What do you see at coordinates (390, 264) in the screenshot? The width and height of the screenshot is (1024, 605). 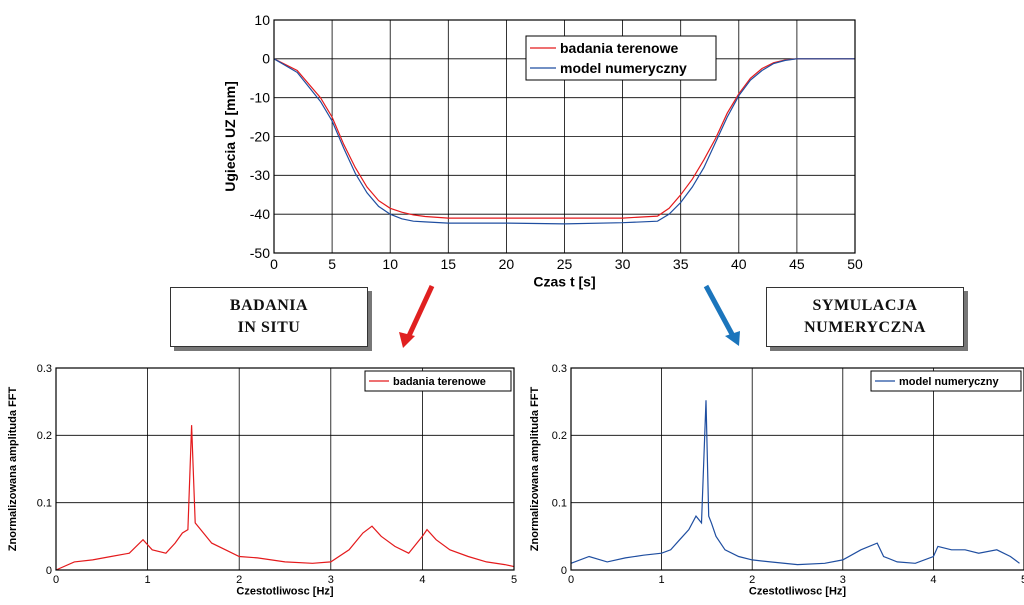 I see `x-tick-label: 10` at bounding box center [390, 264].